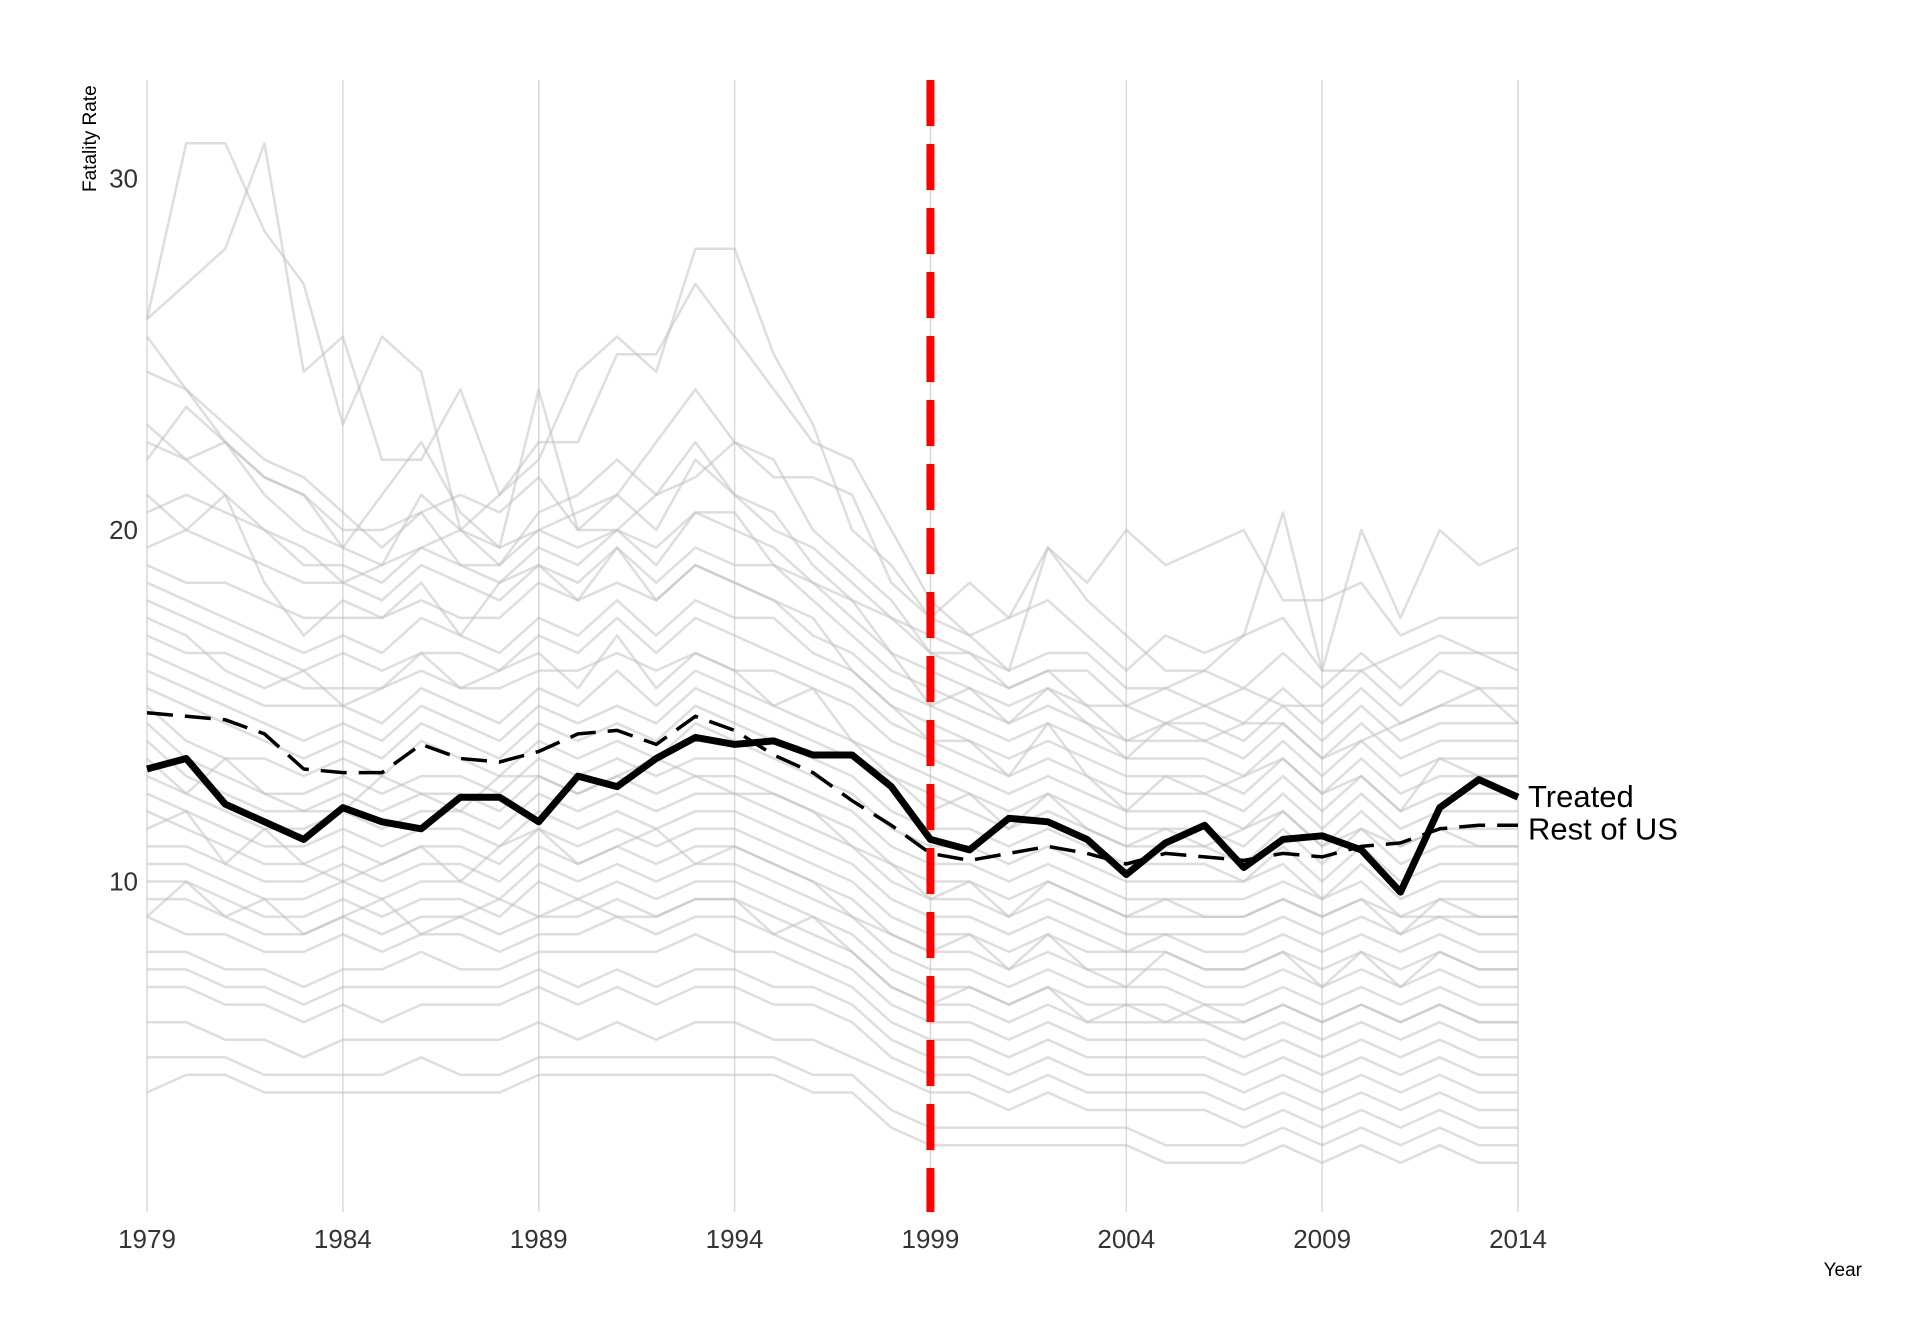 This screenshot has width=1920, height=1344. I want to click on rest-of-us-line, so click(832, 788).